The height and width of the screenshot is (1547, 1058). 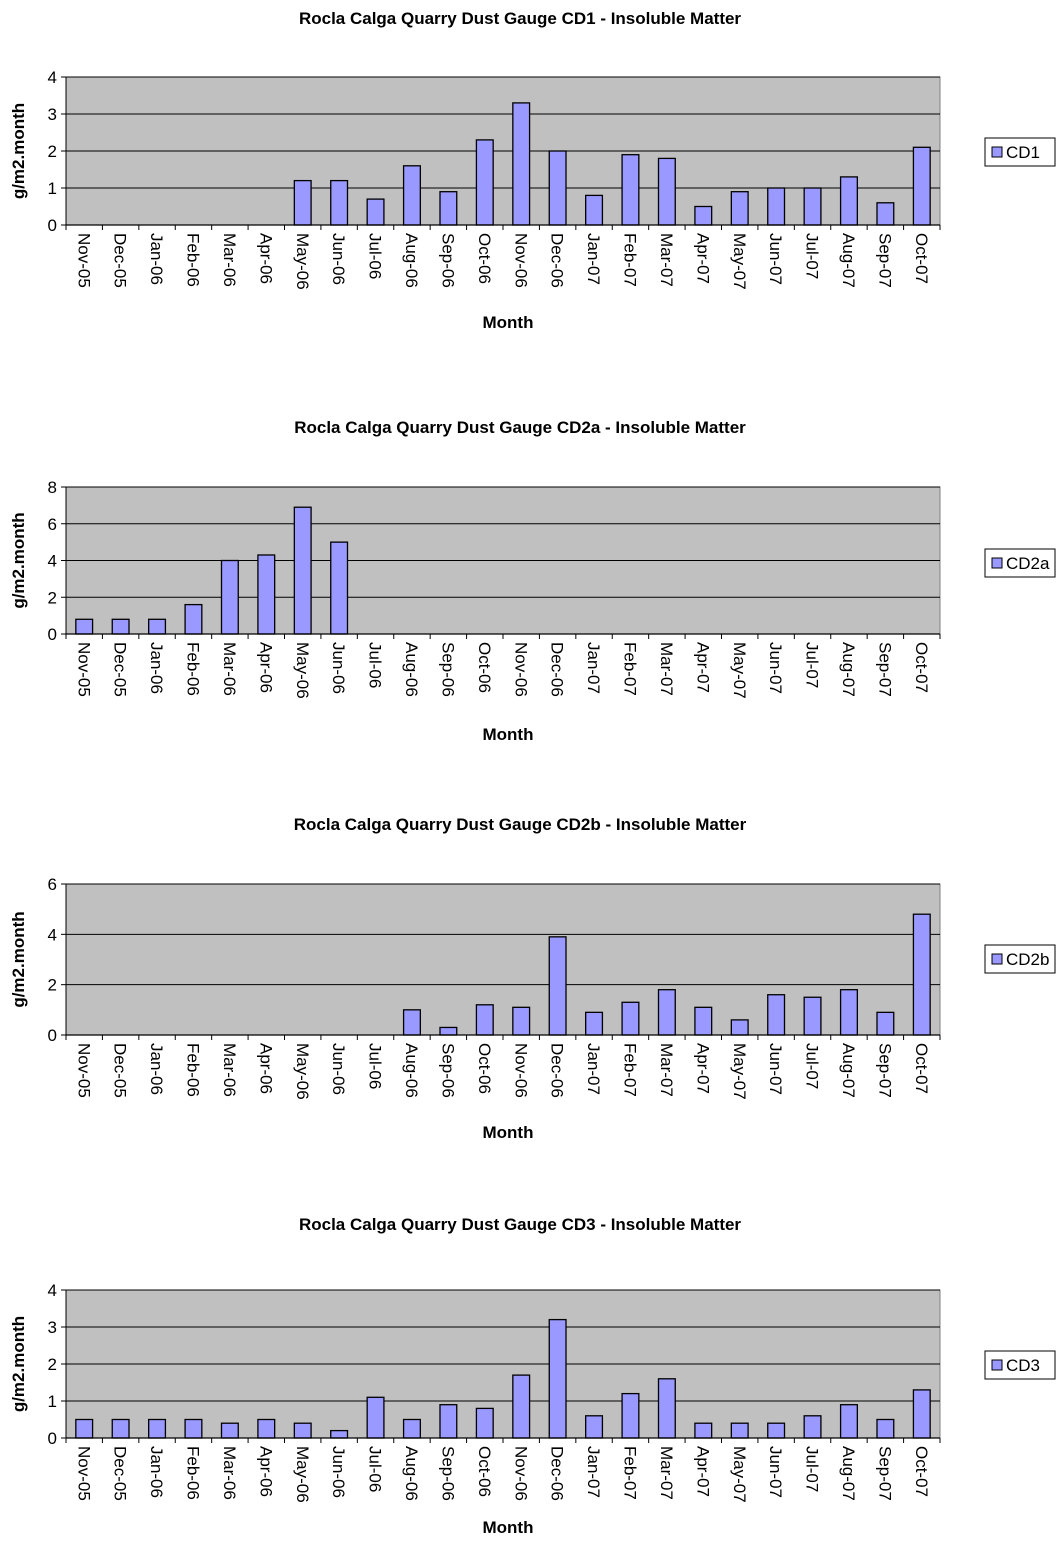 What do you see at coordinates (921, 1471) in the screenshot?
I see `x-tick-label: Oct-07` at bounding box center [921, 1471].